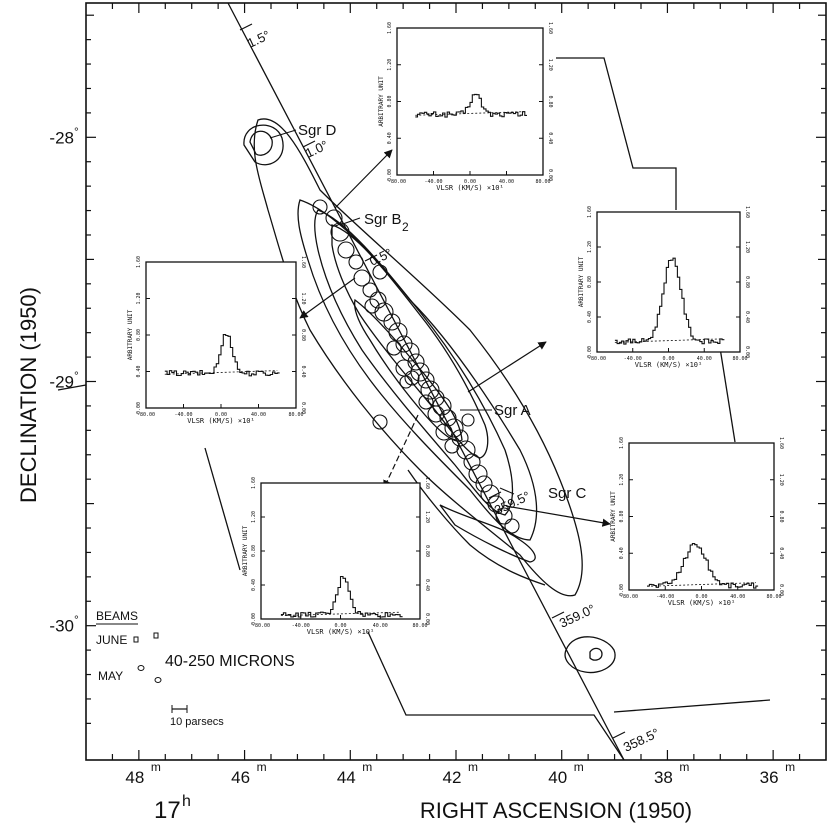 This screenshot has width=834, height=829. What do you see at coordinates (487, 533) in the screenshot?
I see `contour-sgrc-tail` at bounding box center [487, 533].